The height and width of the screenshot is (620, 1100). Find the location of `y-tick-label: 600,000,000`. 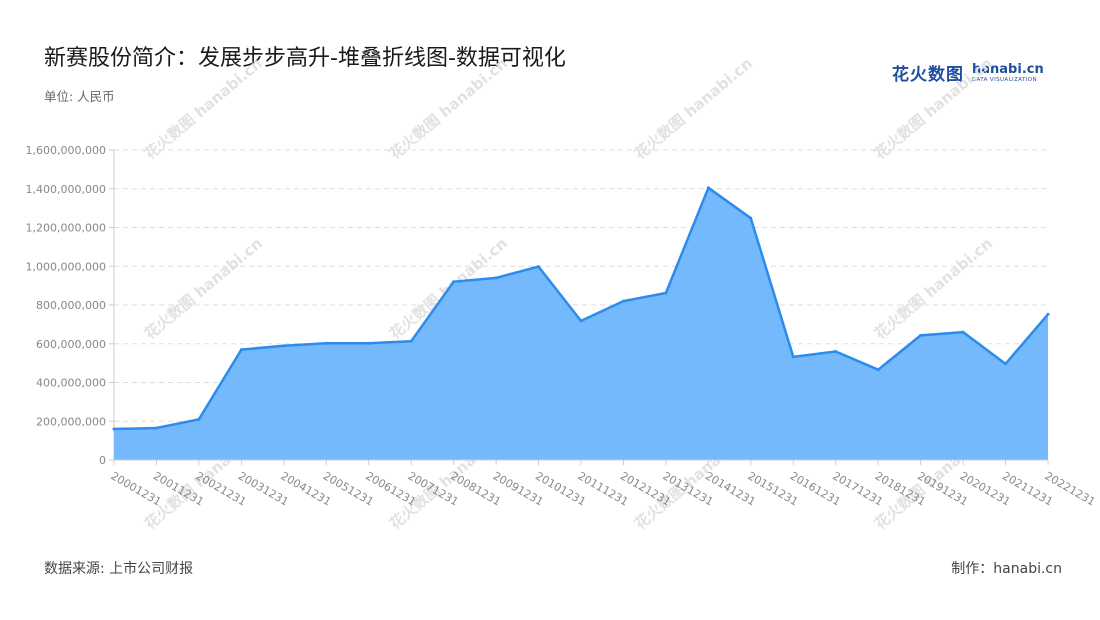

y-tick-label: 600,000,000 is located at coordinates (71, 344).